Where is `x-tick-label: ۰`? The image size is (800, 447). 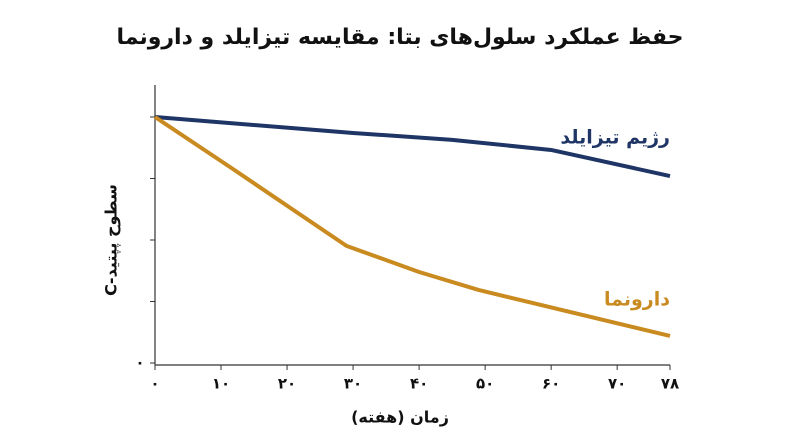
x-tick-label: ۰ is located at coordinates (154, 384).